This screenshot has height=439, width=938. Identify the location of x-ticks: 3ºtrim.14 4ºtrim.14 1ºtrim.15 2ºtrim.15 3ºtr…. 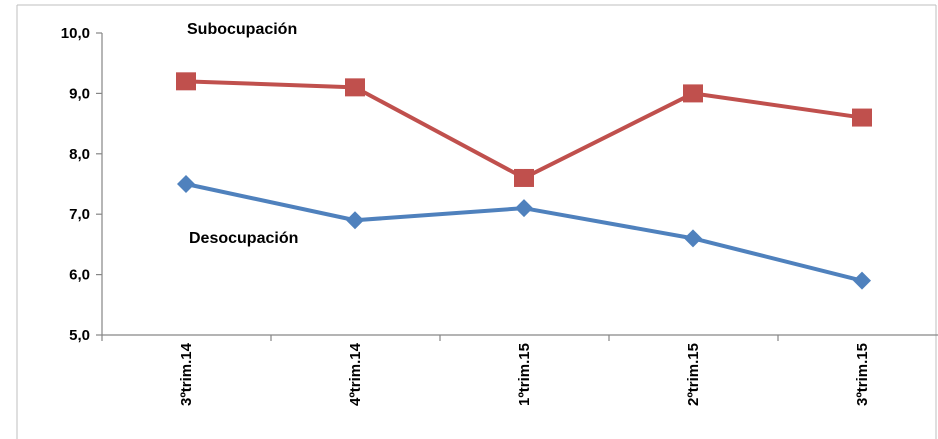
(486, 370).